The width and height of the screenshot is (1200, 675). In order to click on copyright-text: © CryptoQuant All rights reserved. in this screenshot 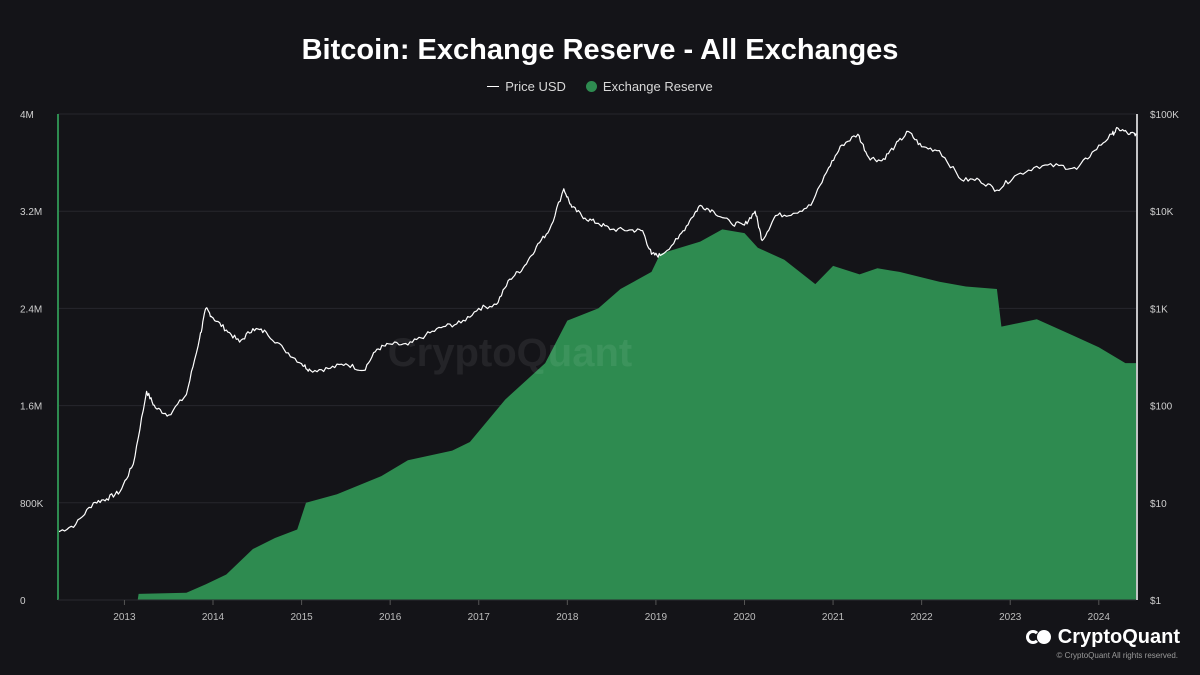, I will do `click(1117, 655)`.